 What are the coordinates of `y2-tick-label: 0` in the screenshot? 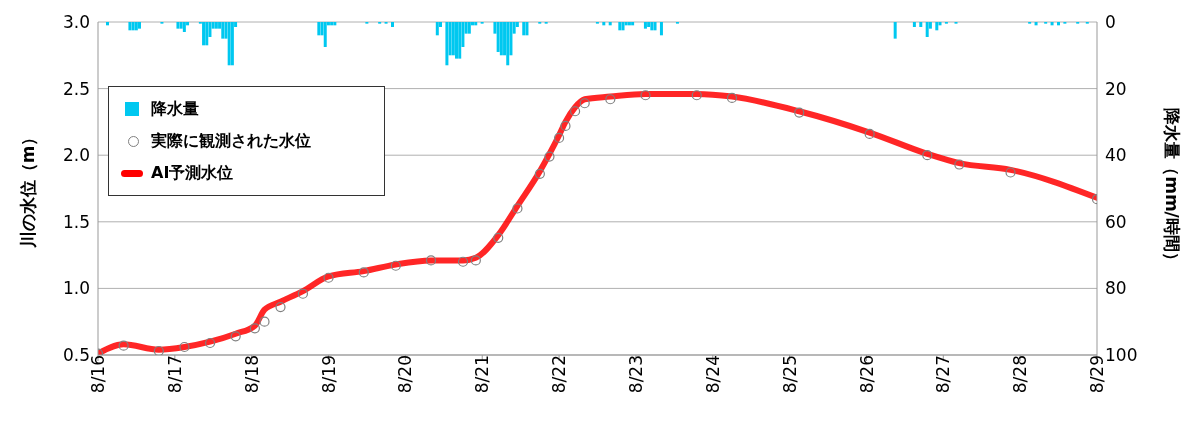 It's located at (1110, 22).